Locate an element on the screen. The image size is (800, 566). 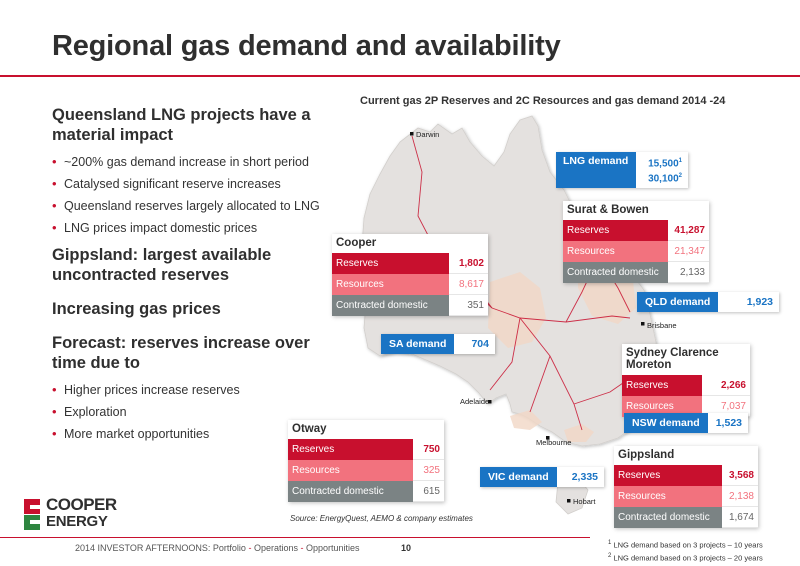
nsw-demand-value: 1,523 is located at coordinates (727, 423).